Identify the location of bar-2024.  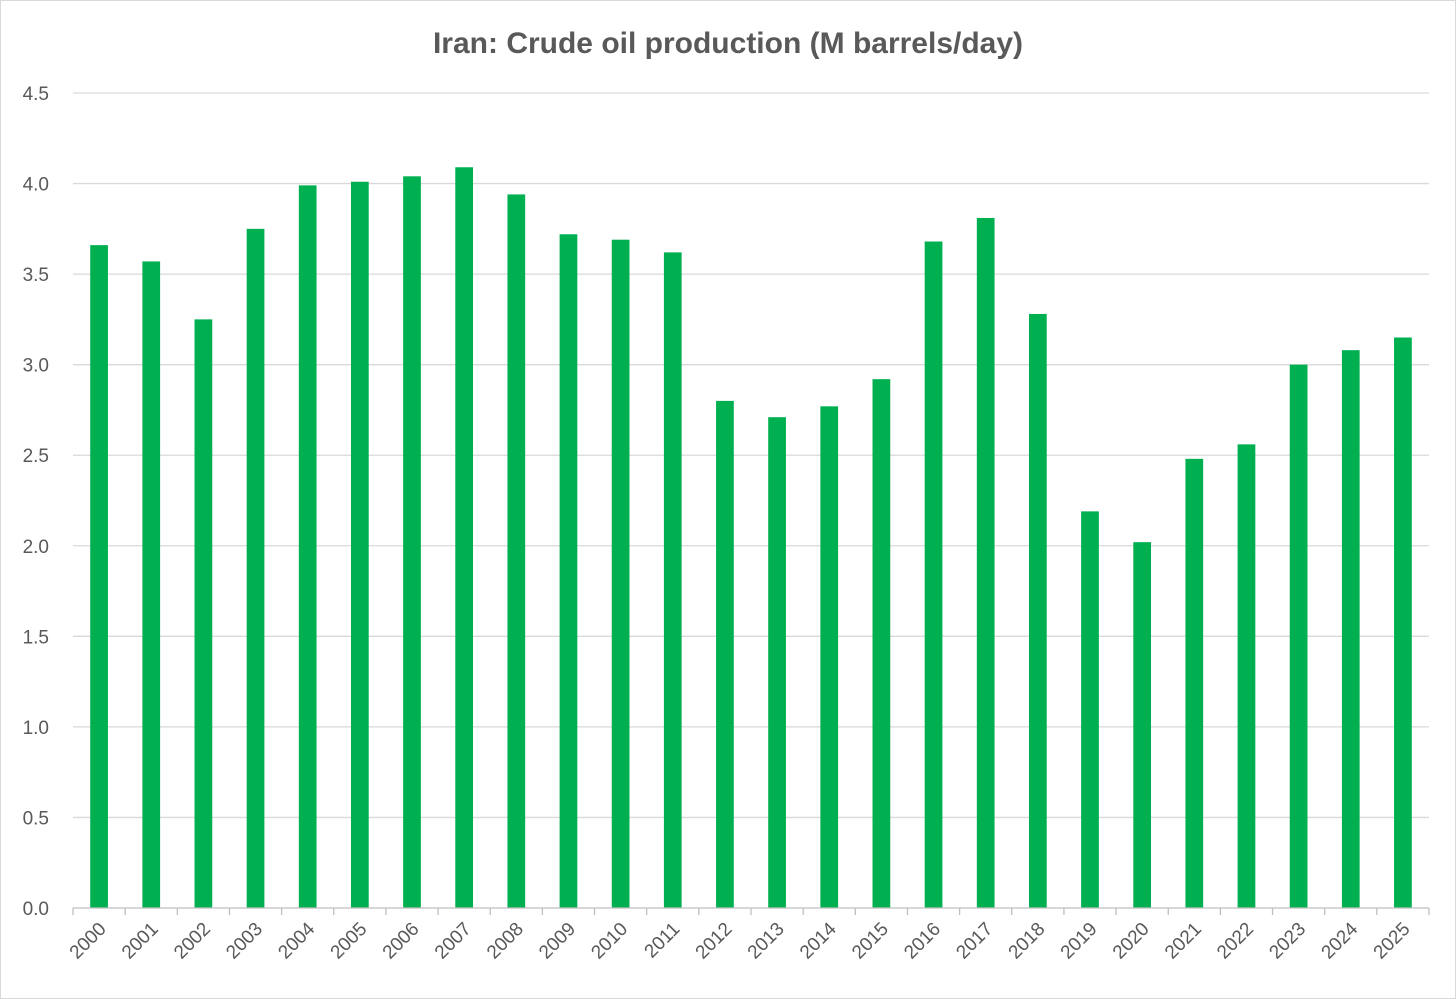
(1350, 629).